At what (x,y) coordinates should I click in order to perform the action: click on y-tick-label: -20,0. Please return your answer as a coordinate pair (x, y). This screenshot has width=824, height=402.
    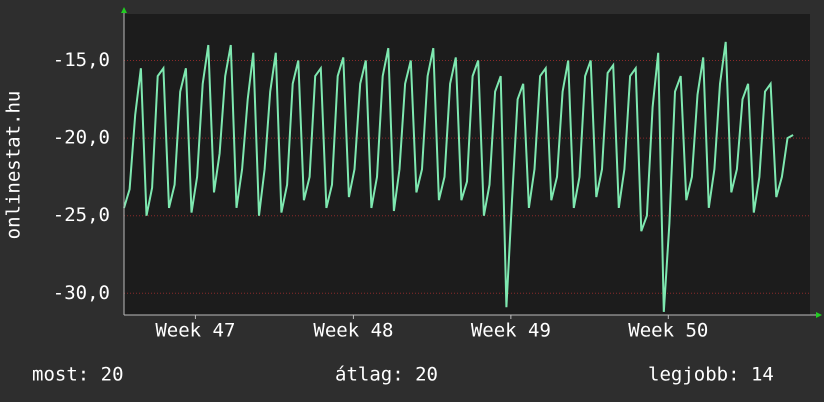
    Looking at the image, I should click on (81, 138).